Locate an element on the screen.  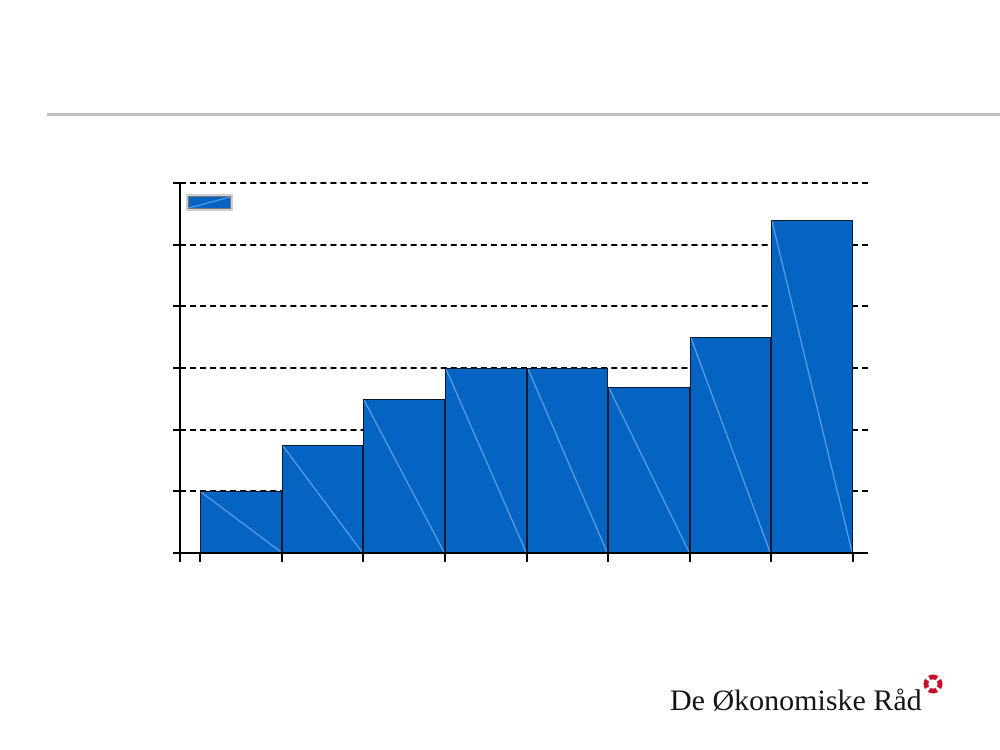
x-axis is located at coordinates (520, 553).